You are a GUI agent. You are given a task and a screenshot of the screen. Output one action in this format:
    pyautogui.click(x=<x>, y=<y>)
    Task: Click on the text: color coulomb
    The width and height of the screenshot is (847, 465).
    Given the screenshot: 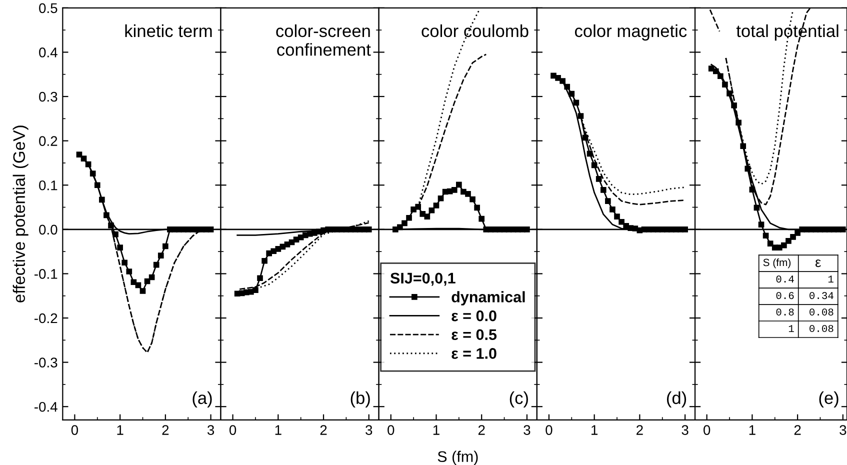 What is the action you would take?
    pyautogui.click(x=475, y=31)
    